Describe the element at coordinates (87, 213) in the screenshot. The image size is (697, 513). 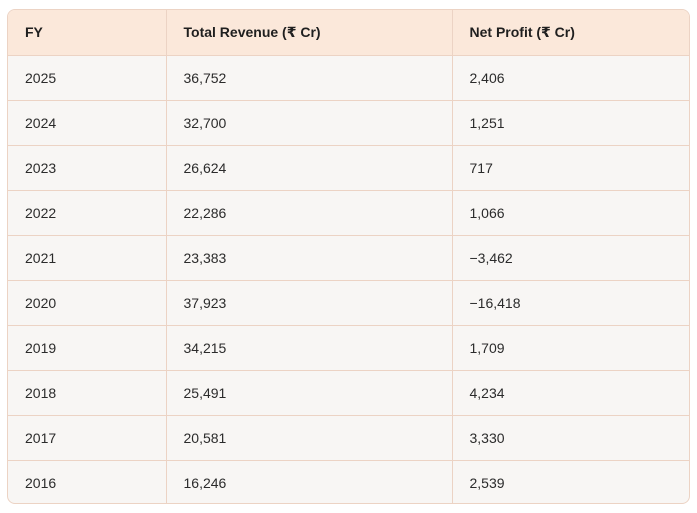
I see `cell-fy: 2022` at that location.